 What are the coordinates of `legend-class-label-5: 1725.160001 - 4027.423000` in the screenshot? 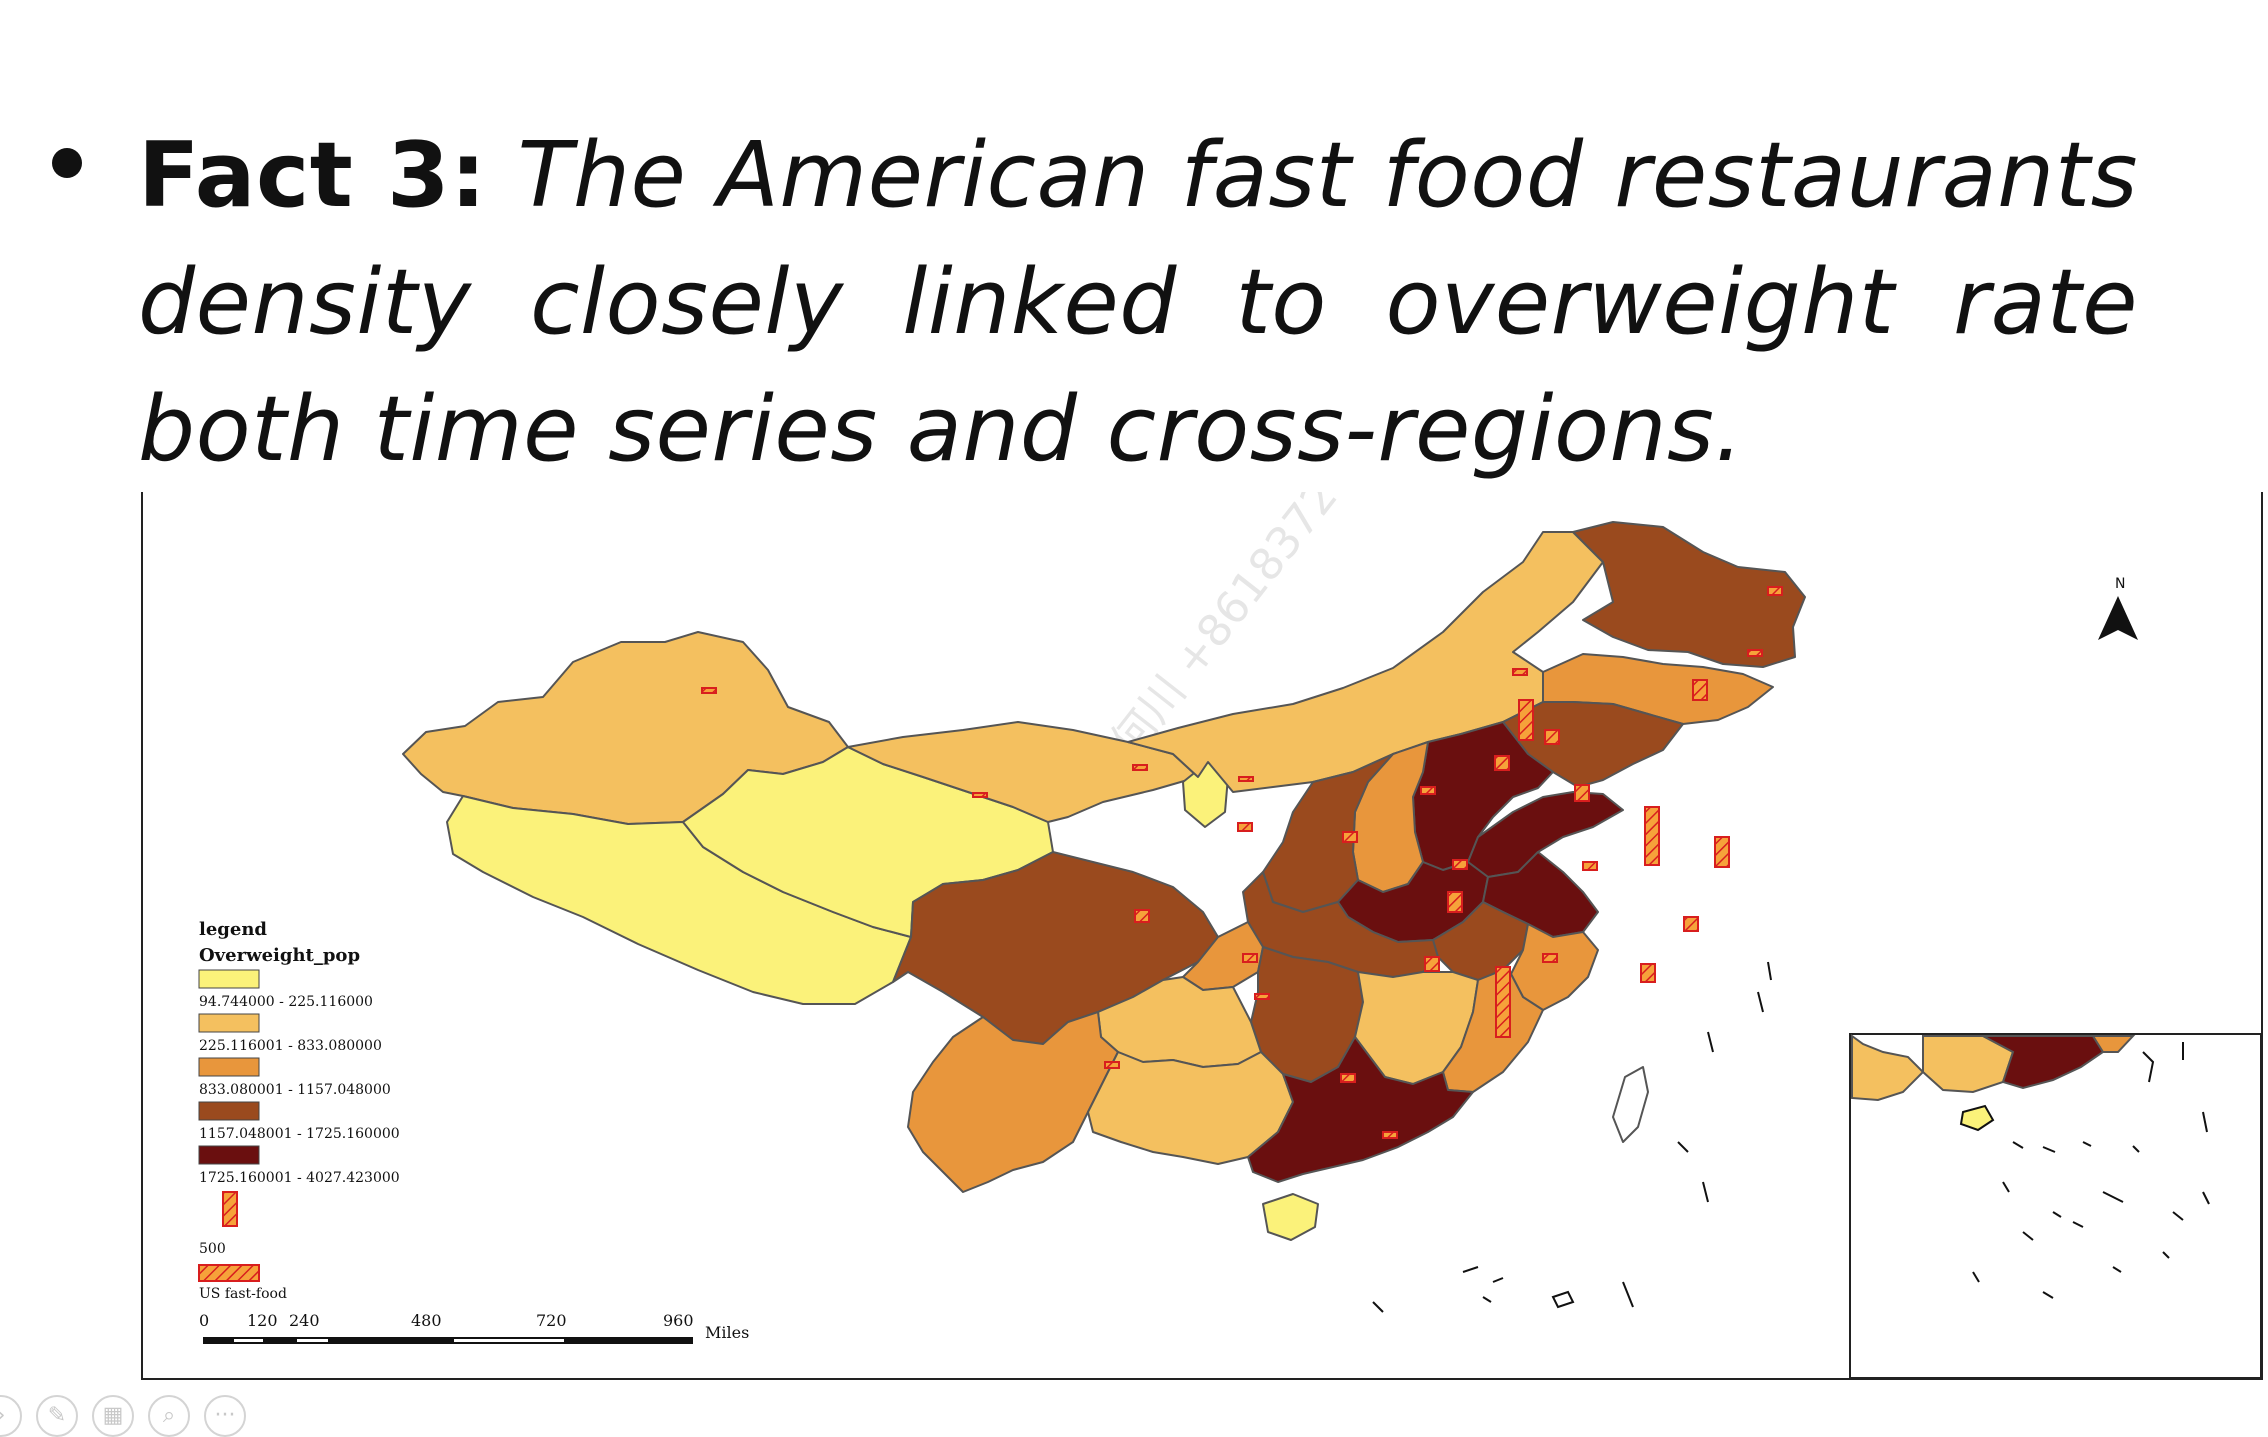 It's located at (299, 1178).